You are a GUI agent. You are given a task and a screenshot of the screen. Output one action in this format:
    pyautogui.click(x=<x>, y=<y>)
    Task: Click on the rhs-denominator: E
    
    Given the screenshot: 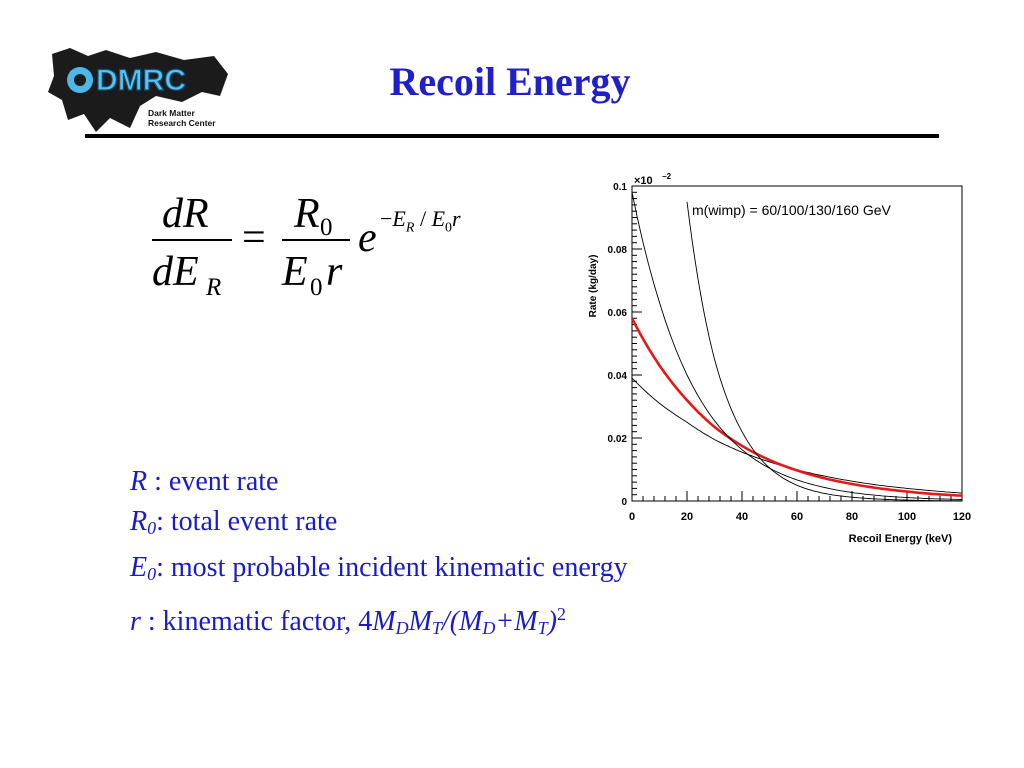 What is the action you would take?
    pyautogui.click(x=295, y=272)
    